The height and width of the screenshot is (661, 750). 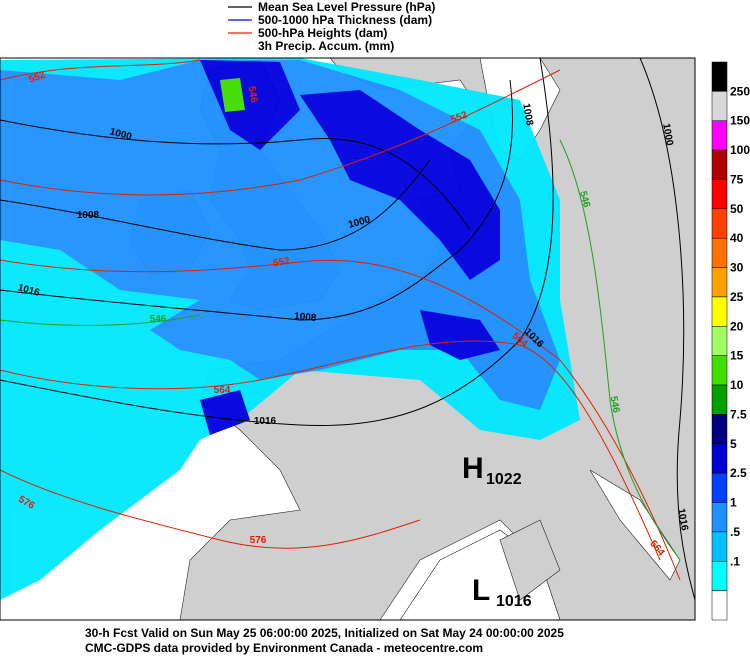 I want to click on adriatic, so click(x=635, y=525).